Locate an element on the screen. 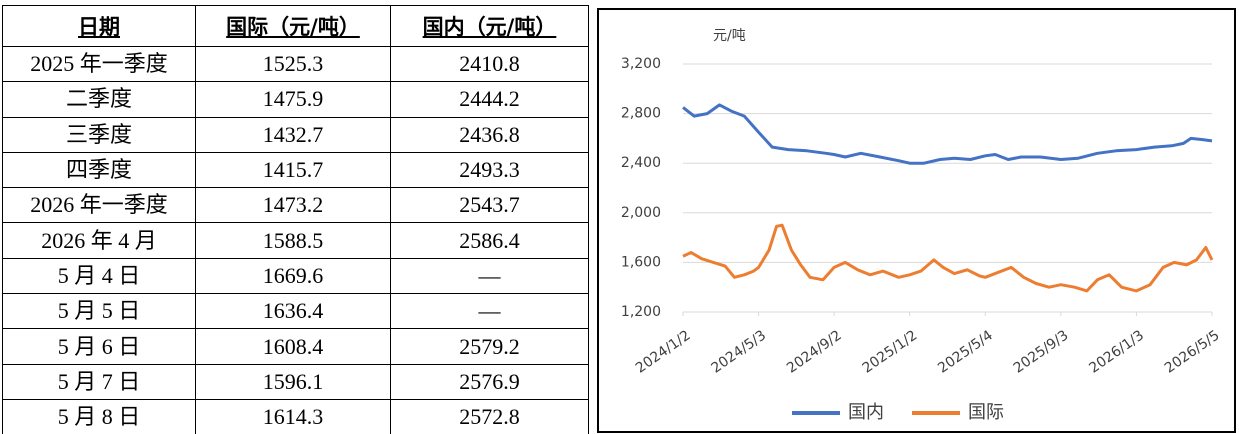 The height and width of the screenshot is (434, 1239). header-cell: 国内（元/吨） is located at coordinates (489, 26).